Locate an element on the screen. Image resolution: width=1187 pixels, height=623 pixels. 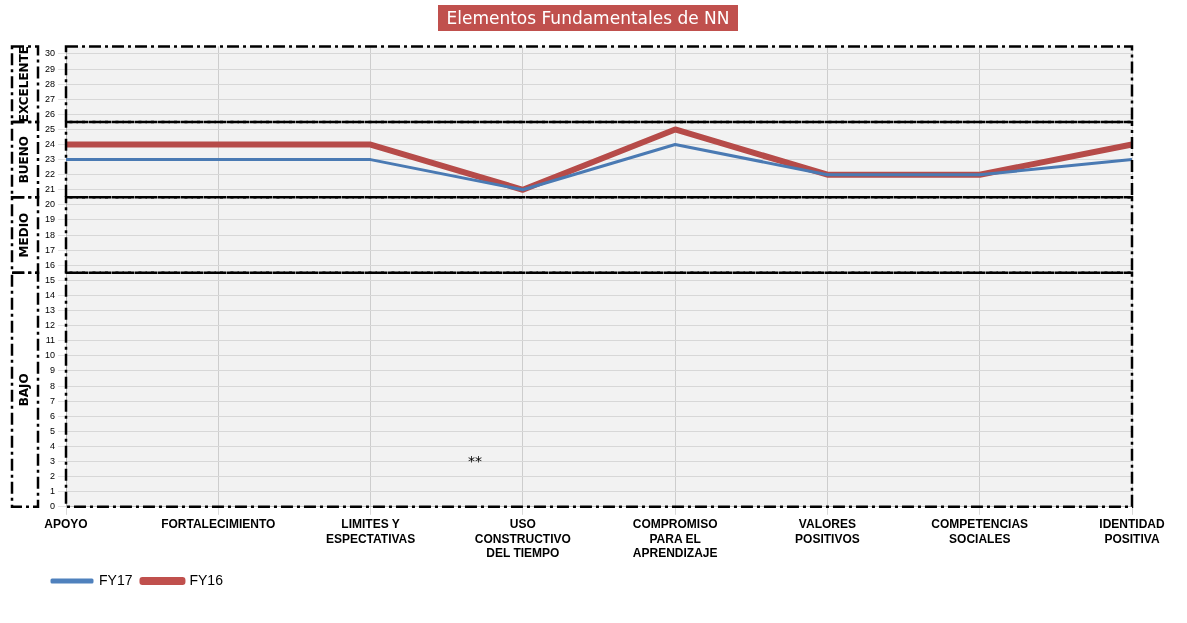
y-tick-label: 23 is located at coordinates (50, 159).